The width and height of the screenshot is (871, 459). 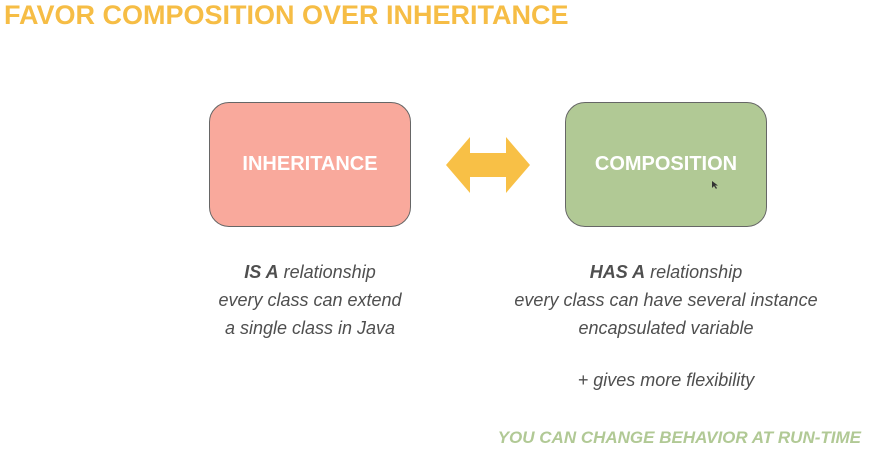 I want to click on composition-line-3: encapsulated variable, so click(x=666, y=328).